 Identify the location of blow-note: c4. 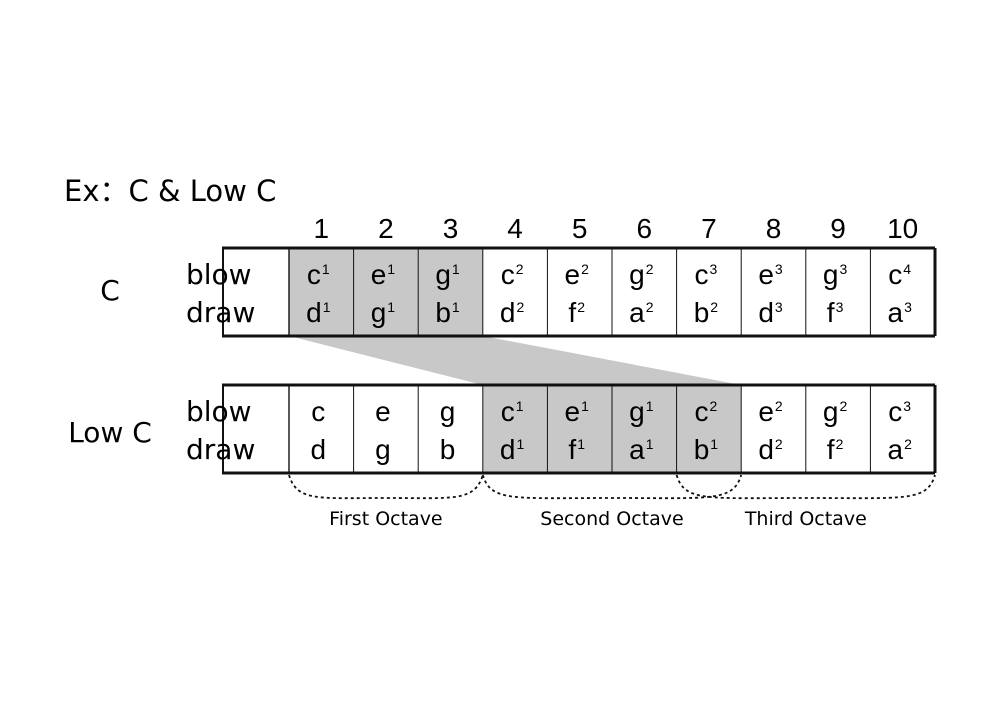
(899, 274).